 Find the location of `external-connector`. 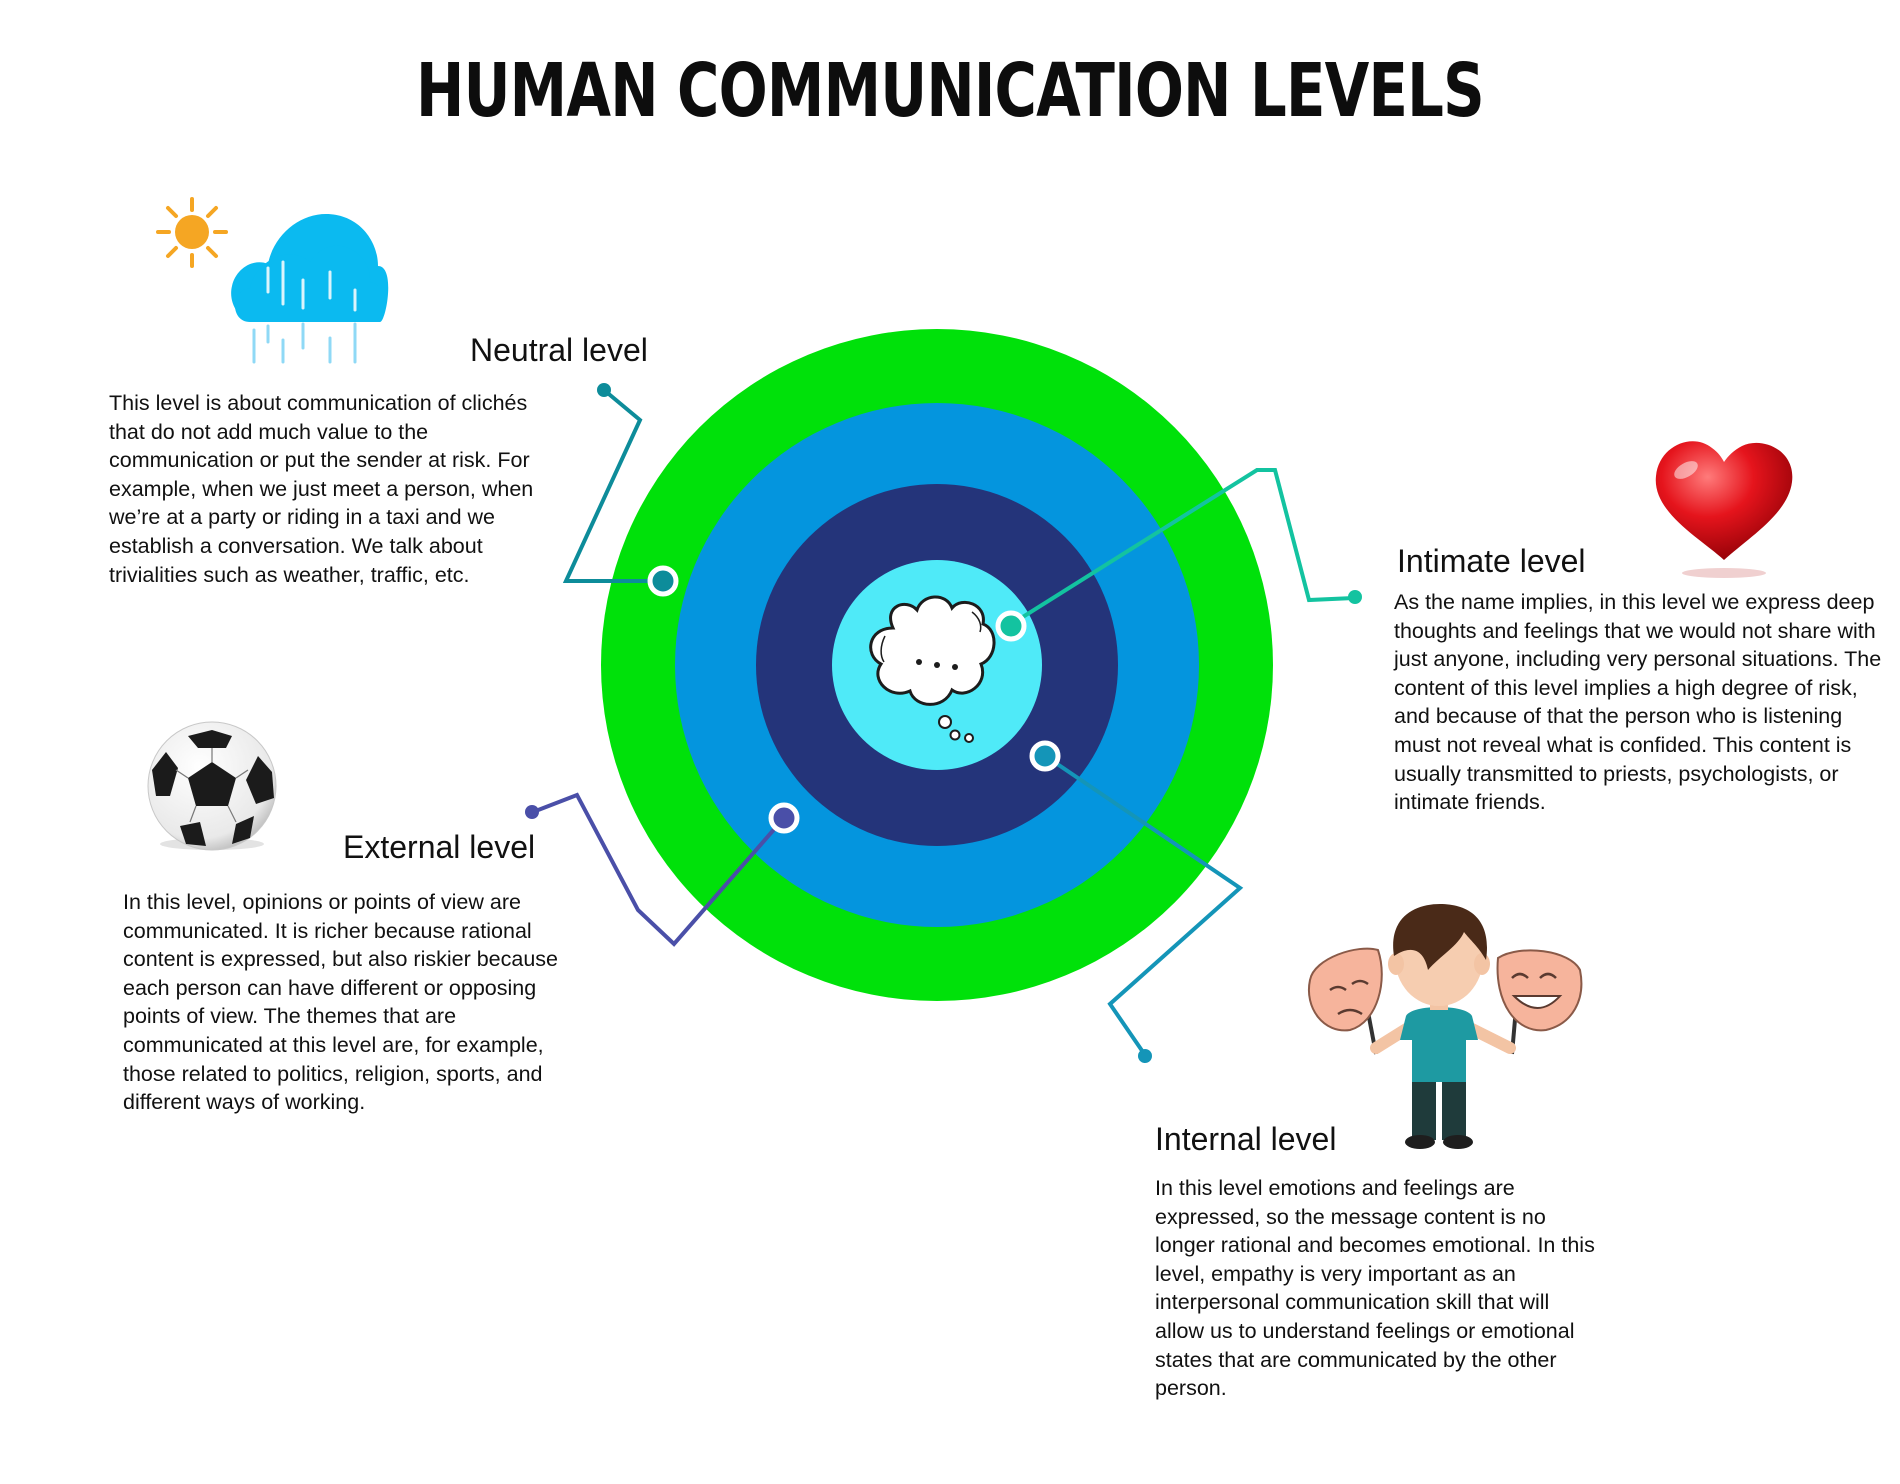

external-connector is located at coordinates (662, 869).